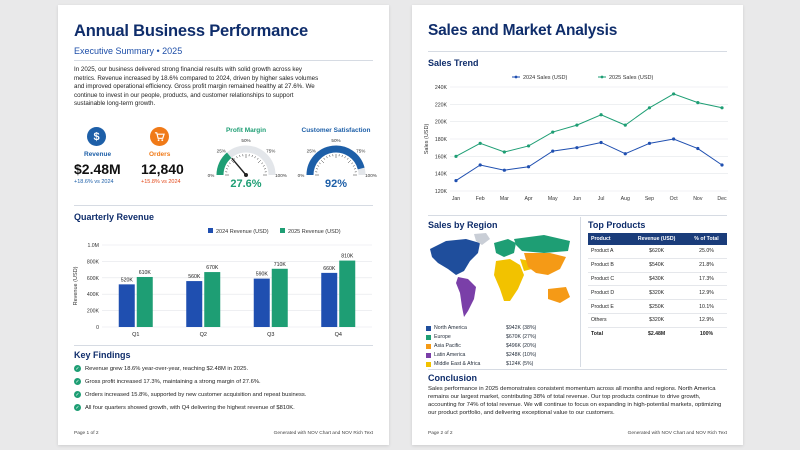 The width and height of the screenshot is (800, 450). I want to click on x-tick-label: Oct, so click(674, 199).